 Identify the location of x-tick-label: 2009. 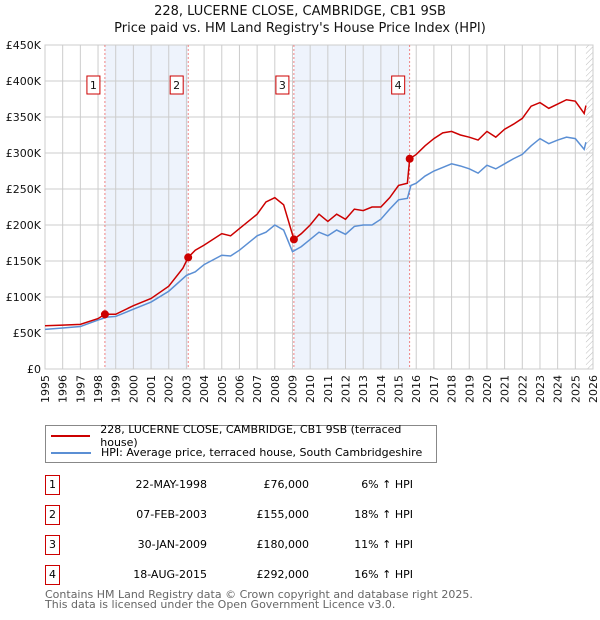
(292, 389).